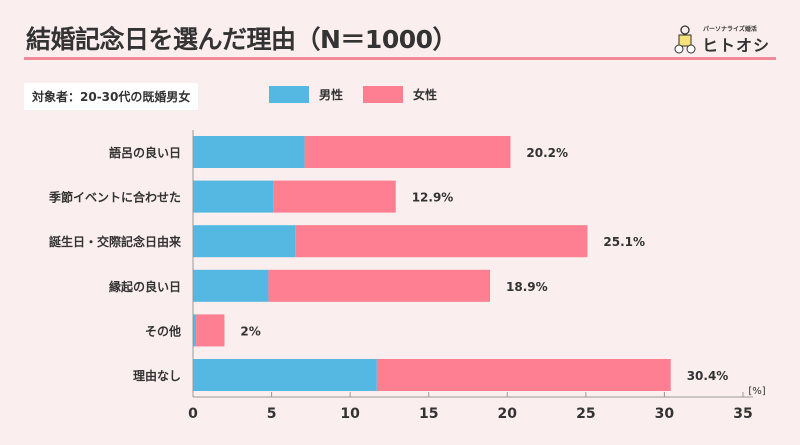 The width and height of the screenshot is (800, 445). I want to click on total-label: 18.9%, so click(527, 287).